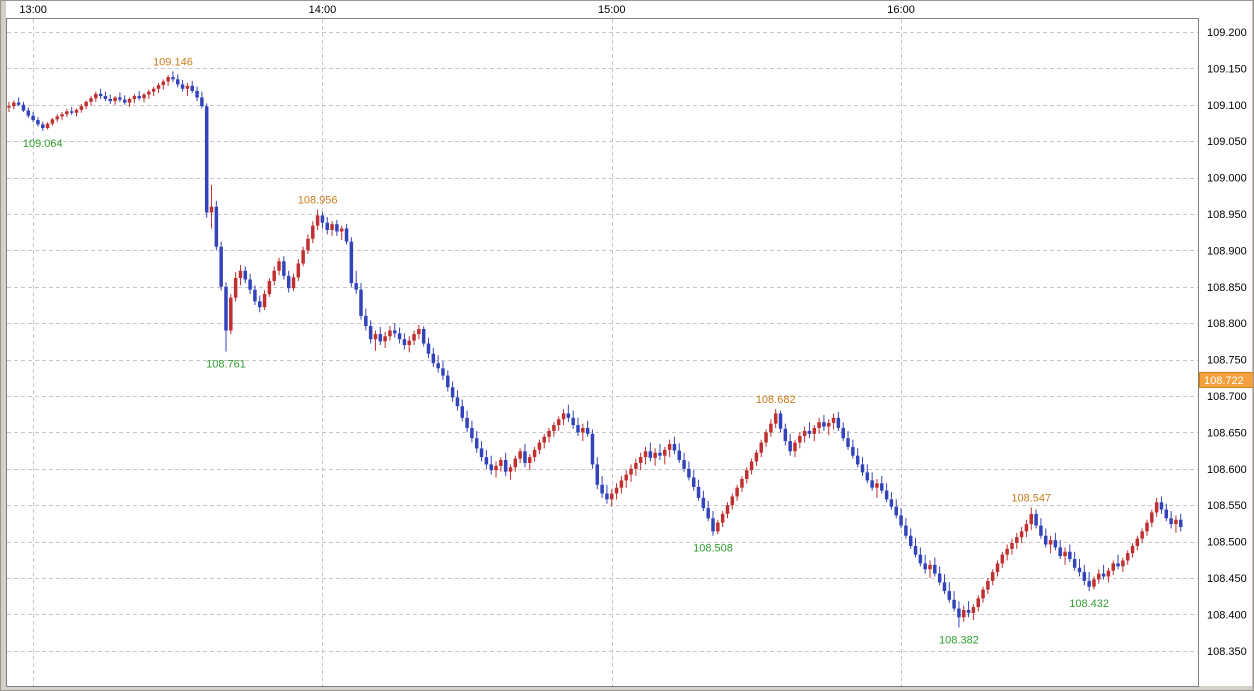 The image size is (1254, 691). I want to click on price-tick-label: 109.100, so click(1227, 106).